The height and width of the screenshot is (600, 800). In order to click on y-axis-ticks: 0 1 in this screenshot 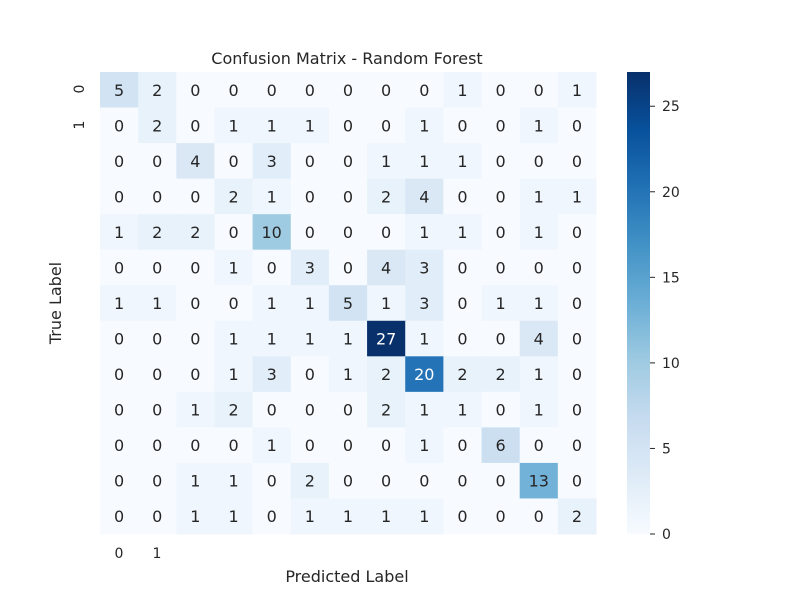, I will do `click(80, 107)`.